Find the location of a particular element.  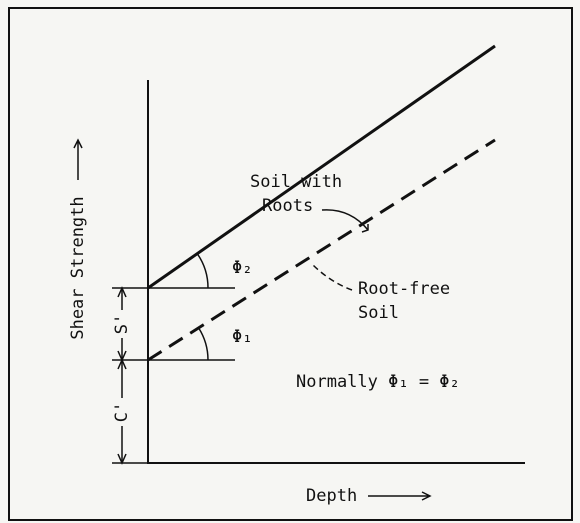

x-axis-arrow is located at coordinates (400, 496).